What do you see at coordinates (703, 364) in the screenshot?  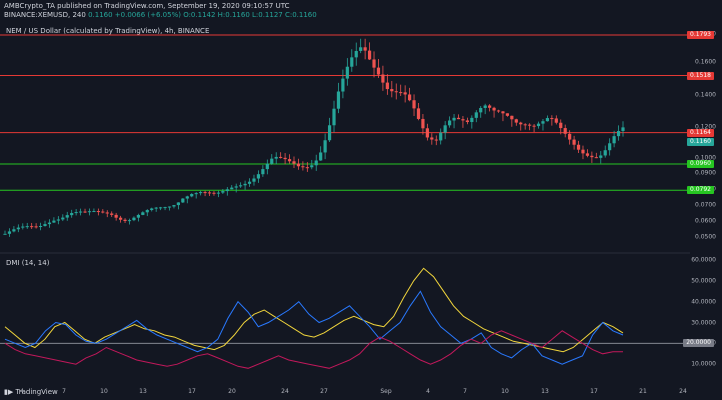 I see `dmi-tick-label: 10.0000` at bounding box center [703, 364].